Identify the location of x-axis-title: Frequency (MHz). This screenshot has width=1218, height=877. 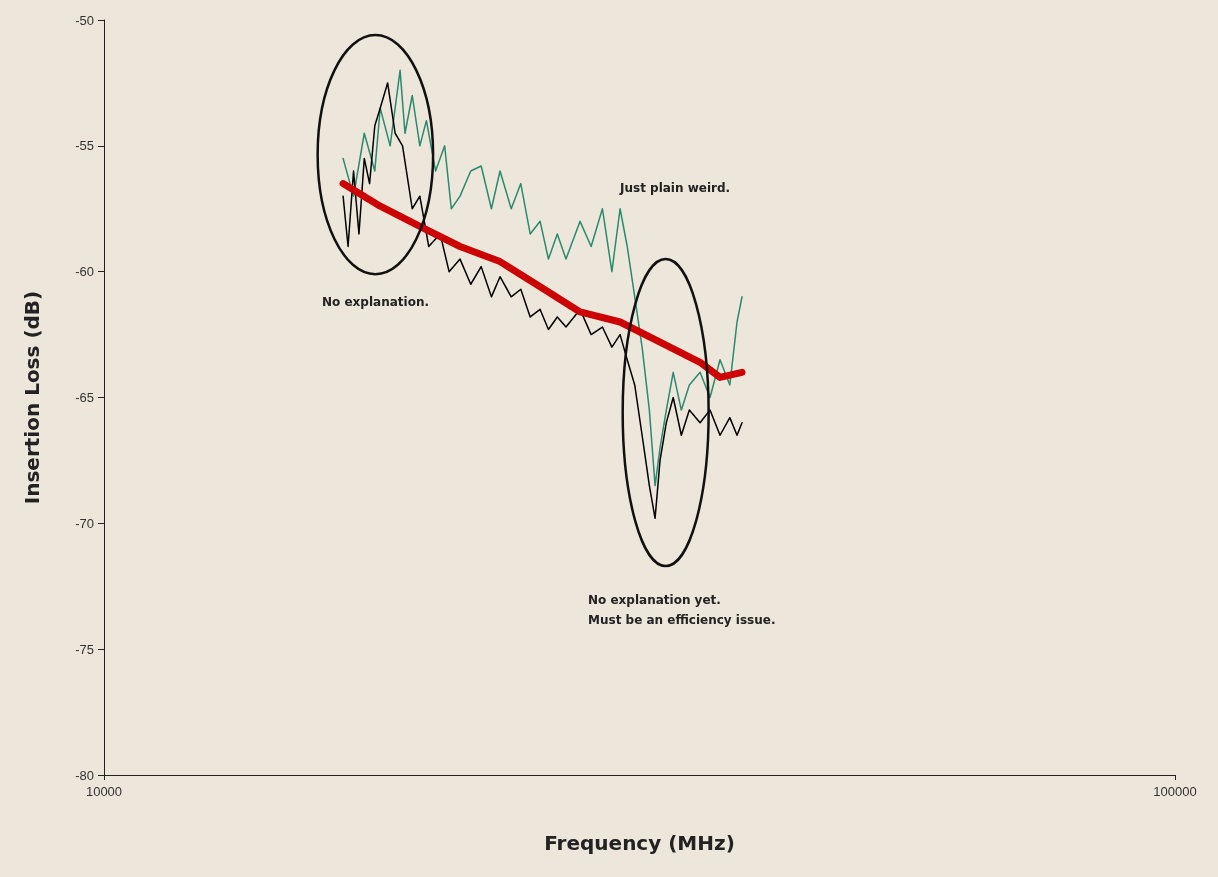
(639, 843).